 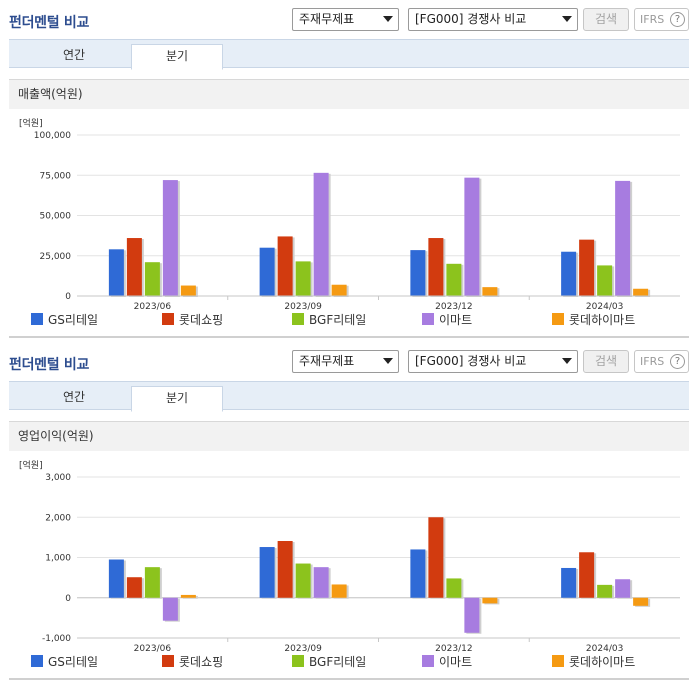 What do you see at coordinates (327, 19) in the screenshot?
I see `statement-select-value: 주재무제표` at bounding box center [327, 19].